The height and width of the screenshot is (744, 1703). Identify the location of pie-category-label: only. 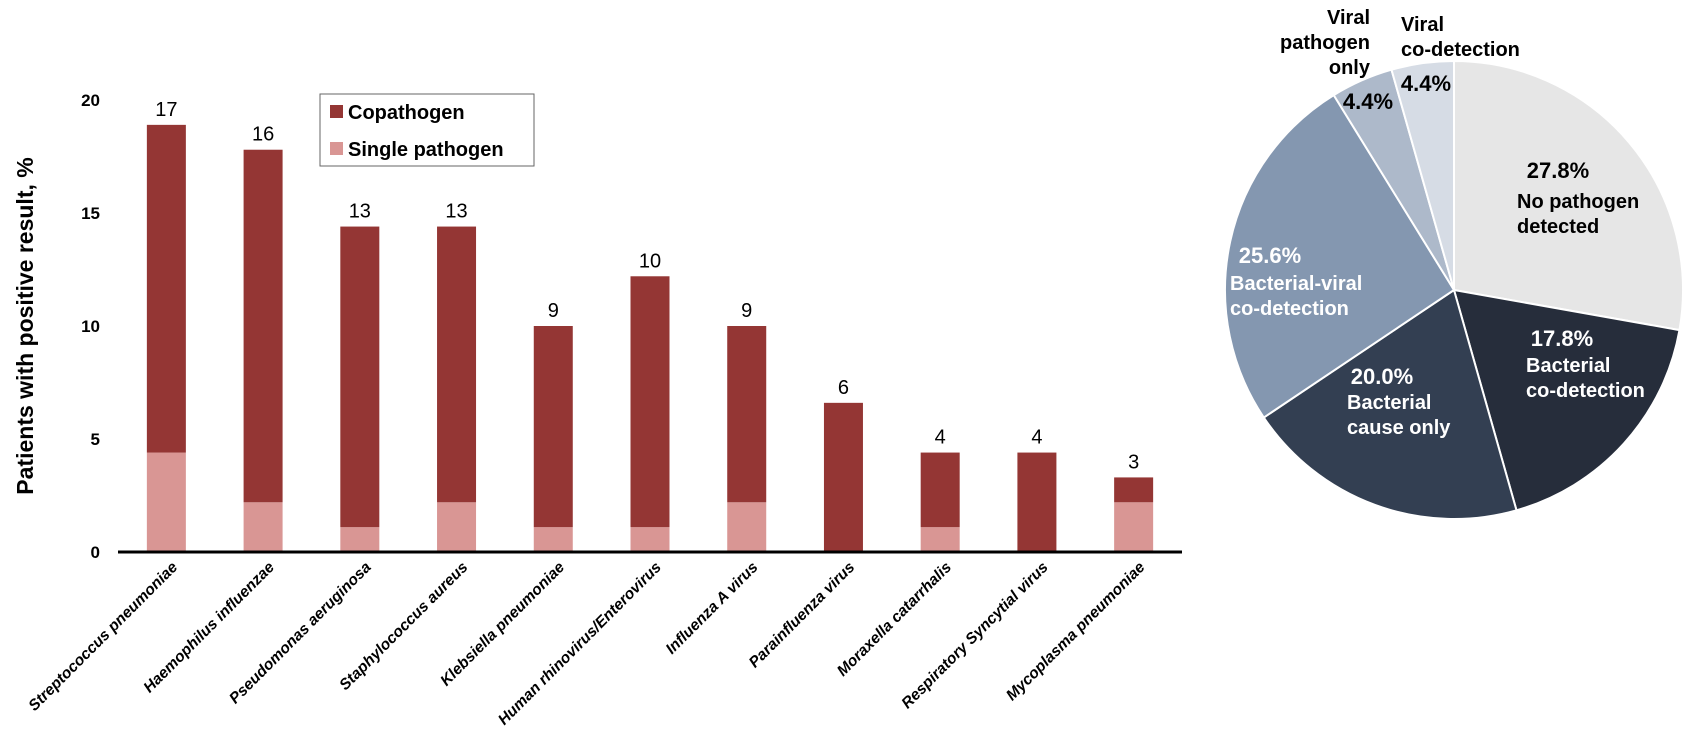
(1350, 68).